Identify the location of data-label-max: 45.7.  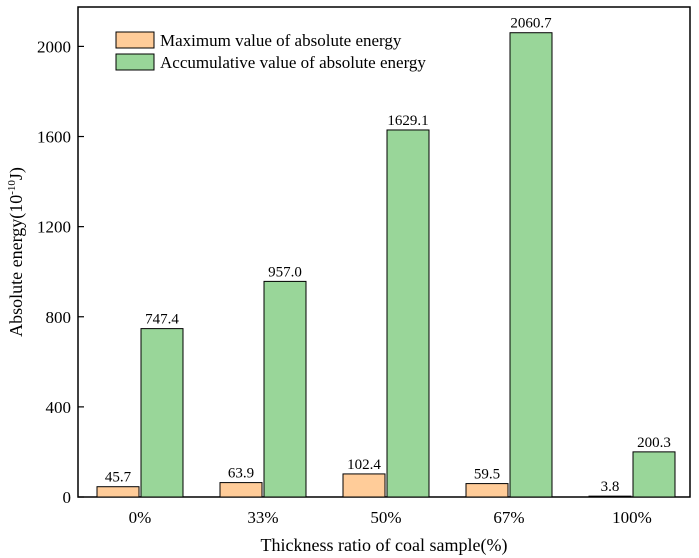
(118, 478).